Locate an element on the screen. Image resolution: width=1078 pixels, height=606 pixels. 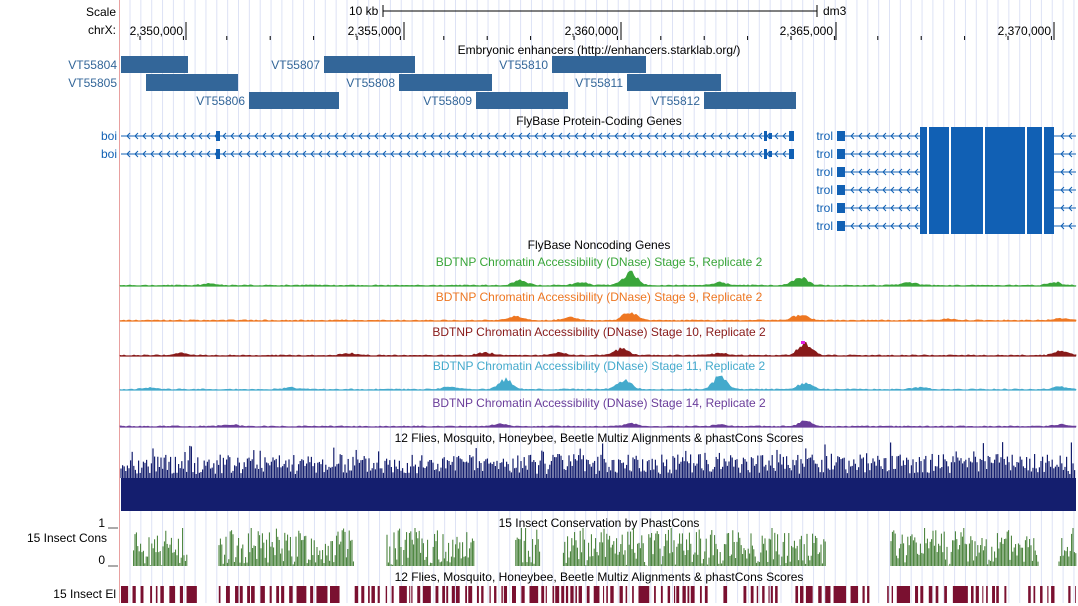
exon is located at coordinates (770, 136).